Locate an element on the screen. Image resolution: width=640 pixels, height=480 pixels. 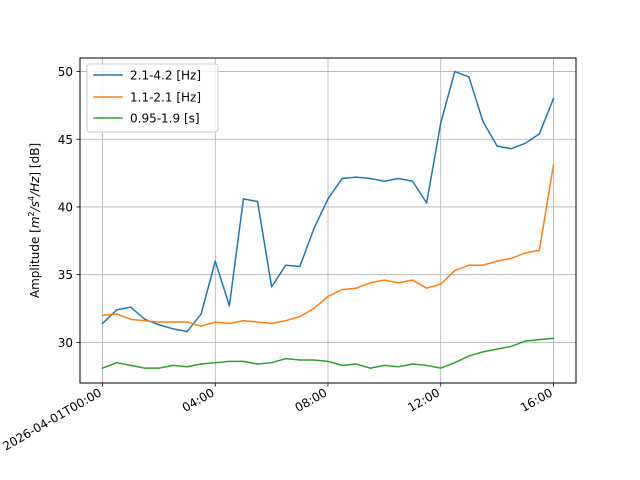
legend-label-1: 2.1-4.2 [Hz] is located at coordinates (165, 76).